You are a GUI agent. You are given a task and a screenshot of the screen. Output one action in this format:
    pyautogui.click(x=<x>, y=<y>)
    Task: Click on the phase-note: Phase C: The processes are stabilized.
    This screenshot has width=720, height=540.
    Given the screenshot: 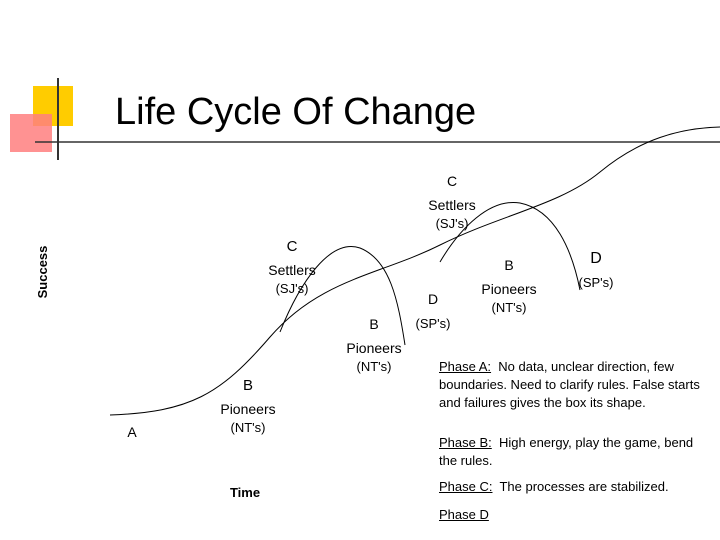 What is the action you would take?
    pyautogui.click(x=571, y=487)
    